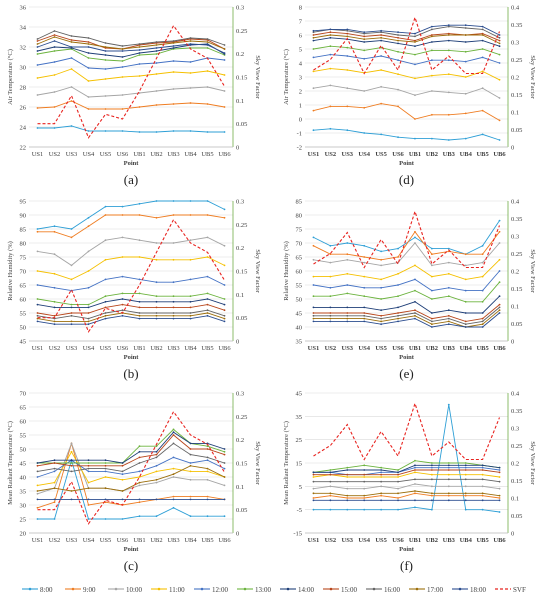 The image size is (550, 599). I want to click on y-tick-label: 70, so click(299, 244).